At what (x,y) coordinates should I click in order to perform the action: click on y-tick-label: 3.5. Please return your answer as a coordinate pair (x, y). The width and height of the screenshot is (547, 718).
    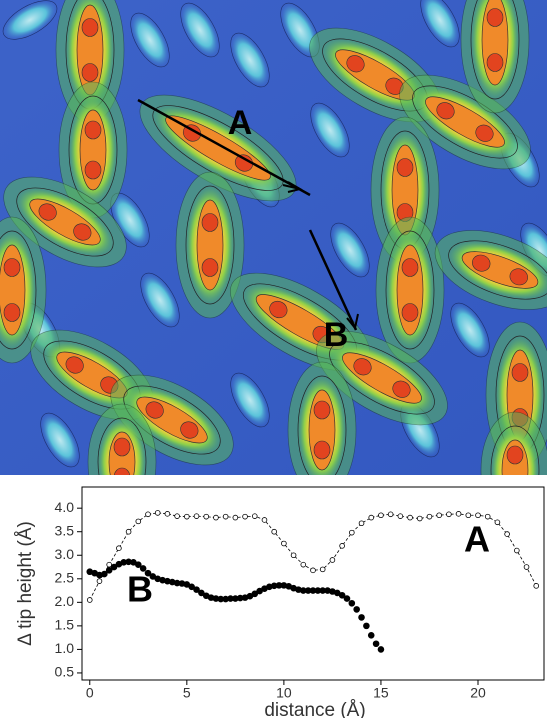
    Looking at the image, I should click on (65, 530).